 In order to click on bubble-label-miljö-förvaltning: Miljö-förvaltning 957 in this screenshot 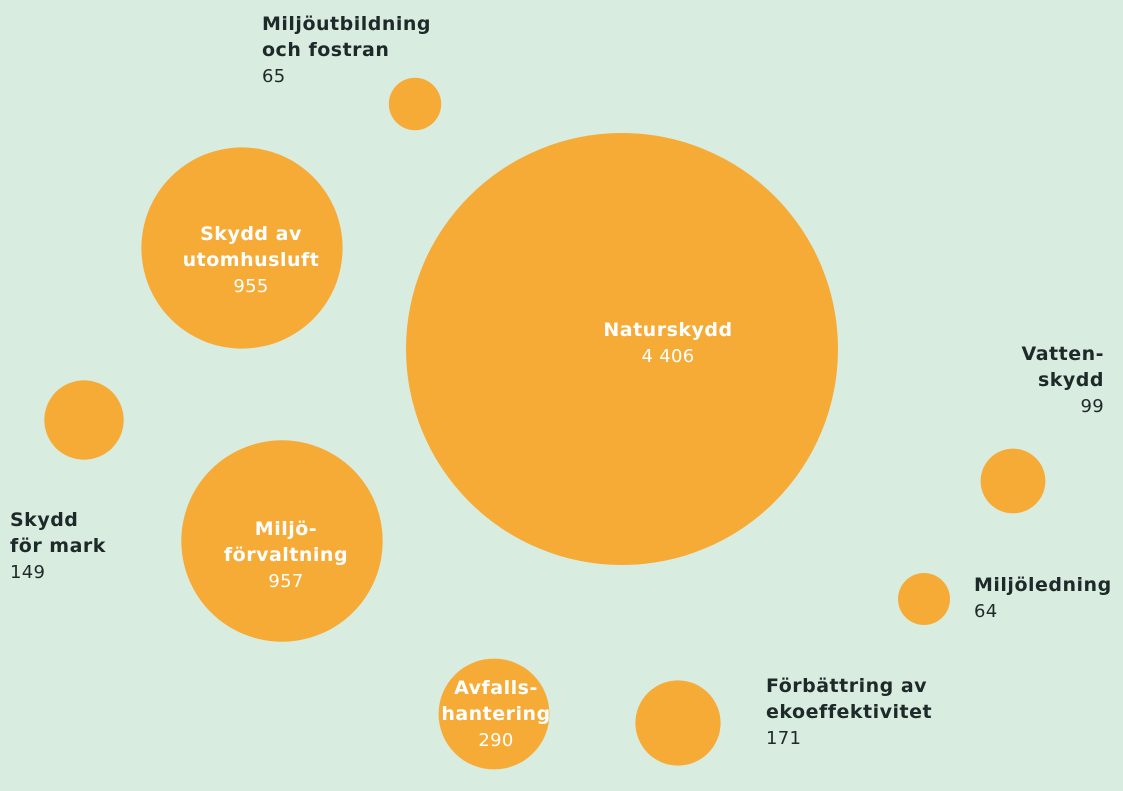, I will do `click(286, 555)`.